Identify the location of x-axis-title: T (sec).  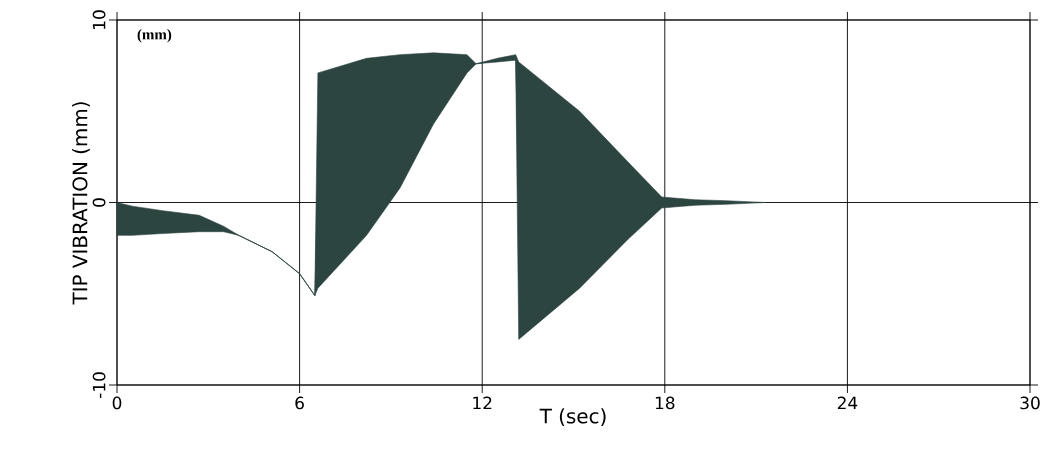
(572, 417).